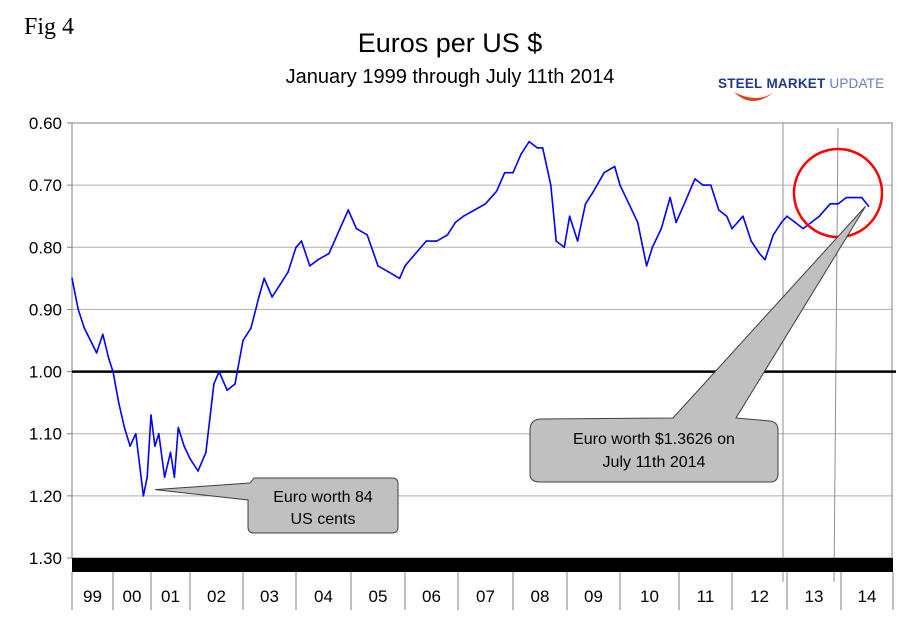 Image resolution: width=922 pixels, height=630 pixels. Describe the element at coordinates (654, 462) in the screenshot. I see `callout-text: July 11th 2014` at that location.